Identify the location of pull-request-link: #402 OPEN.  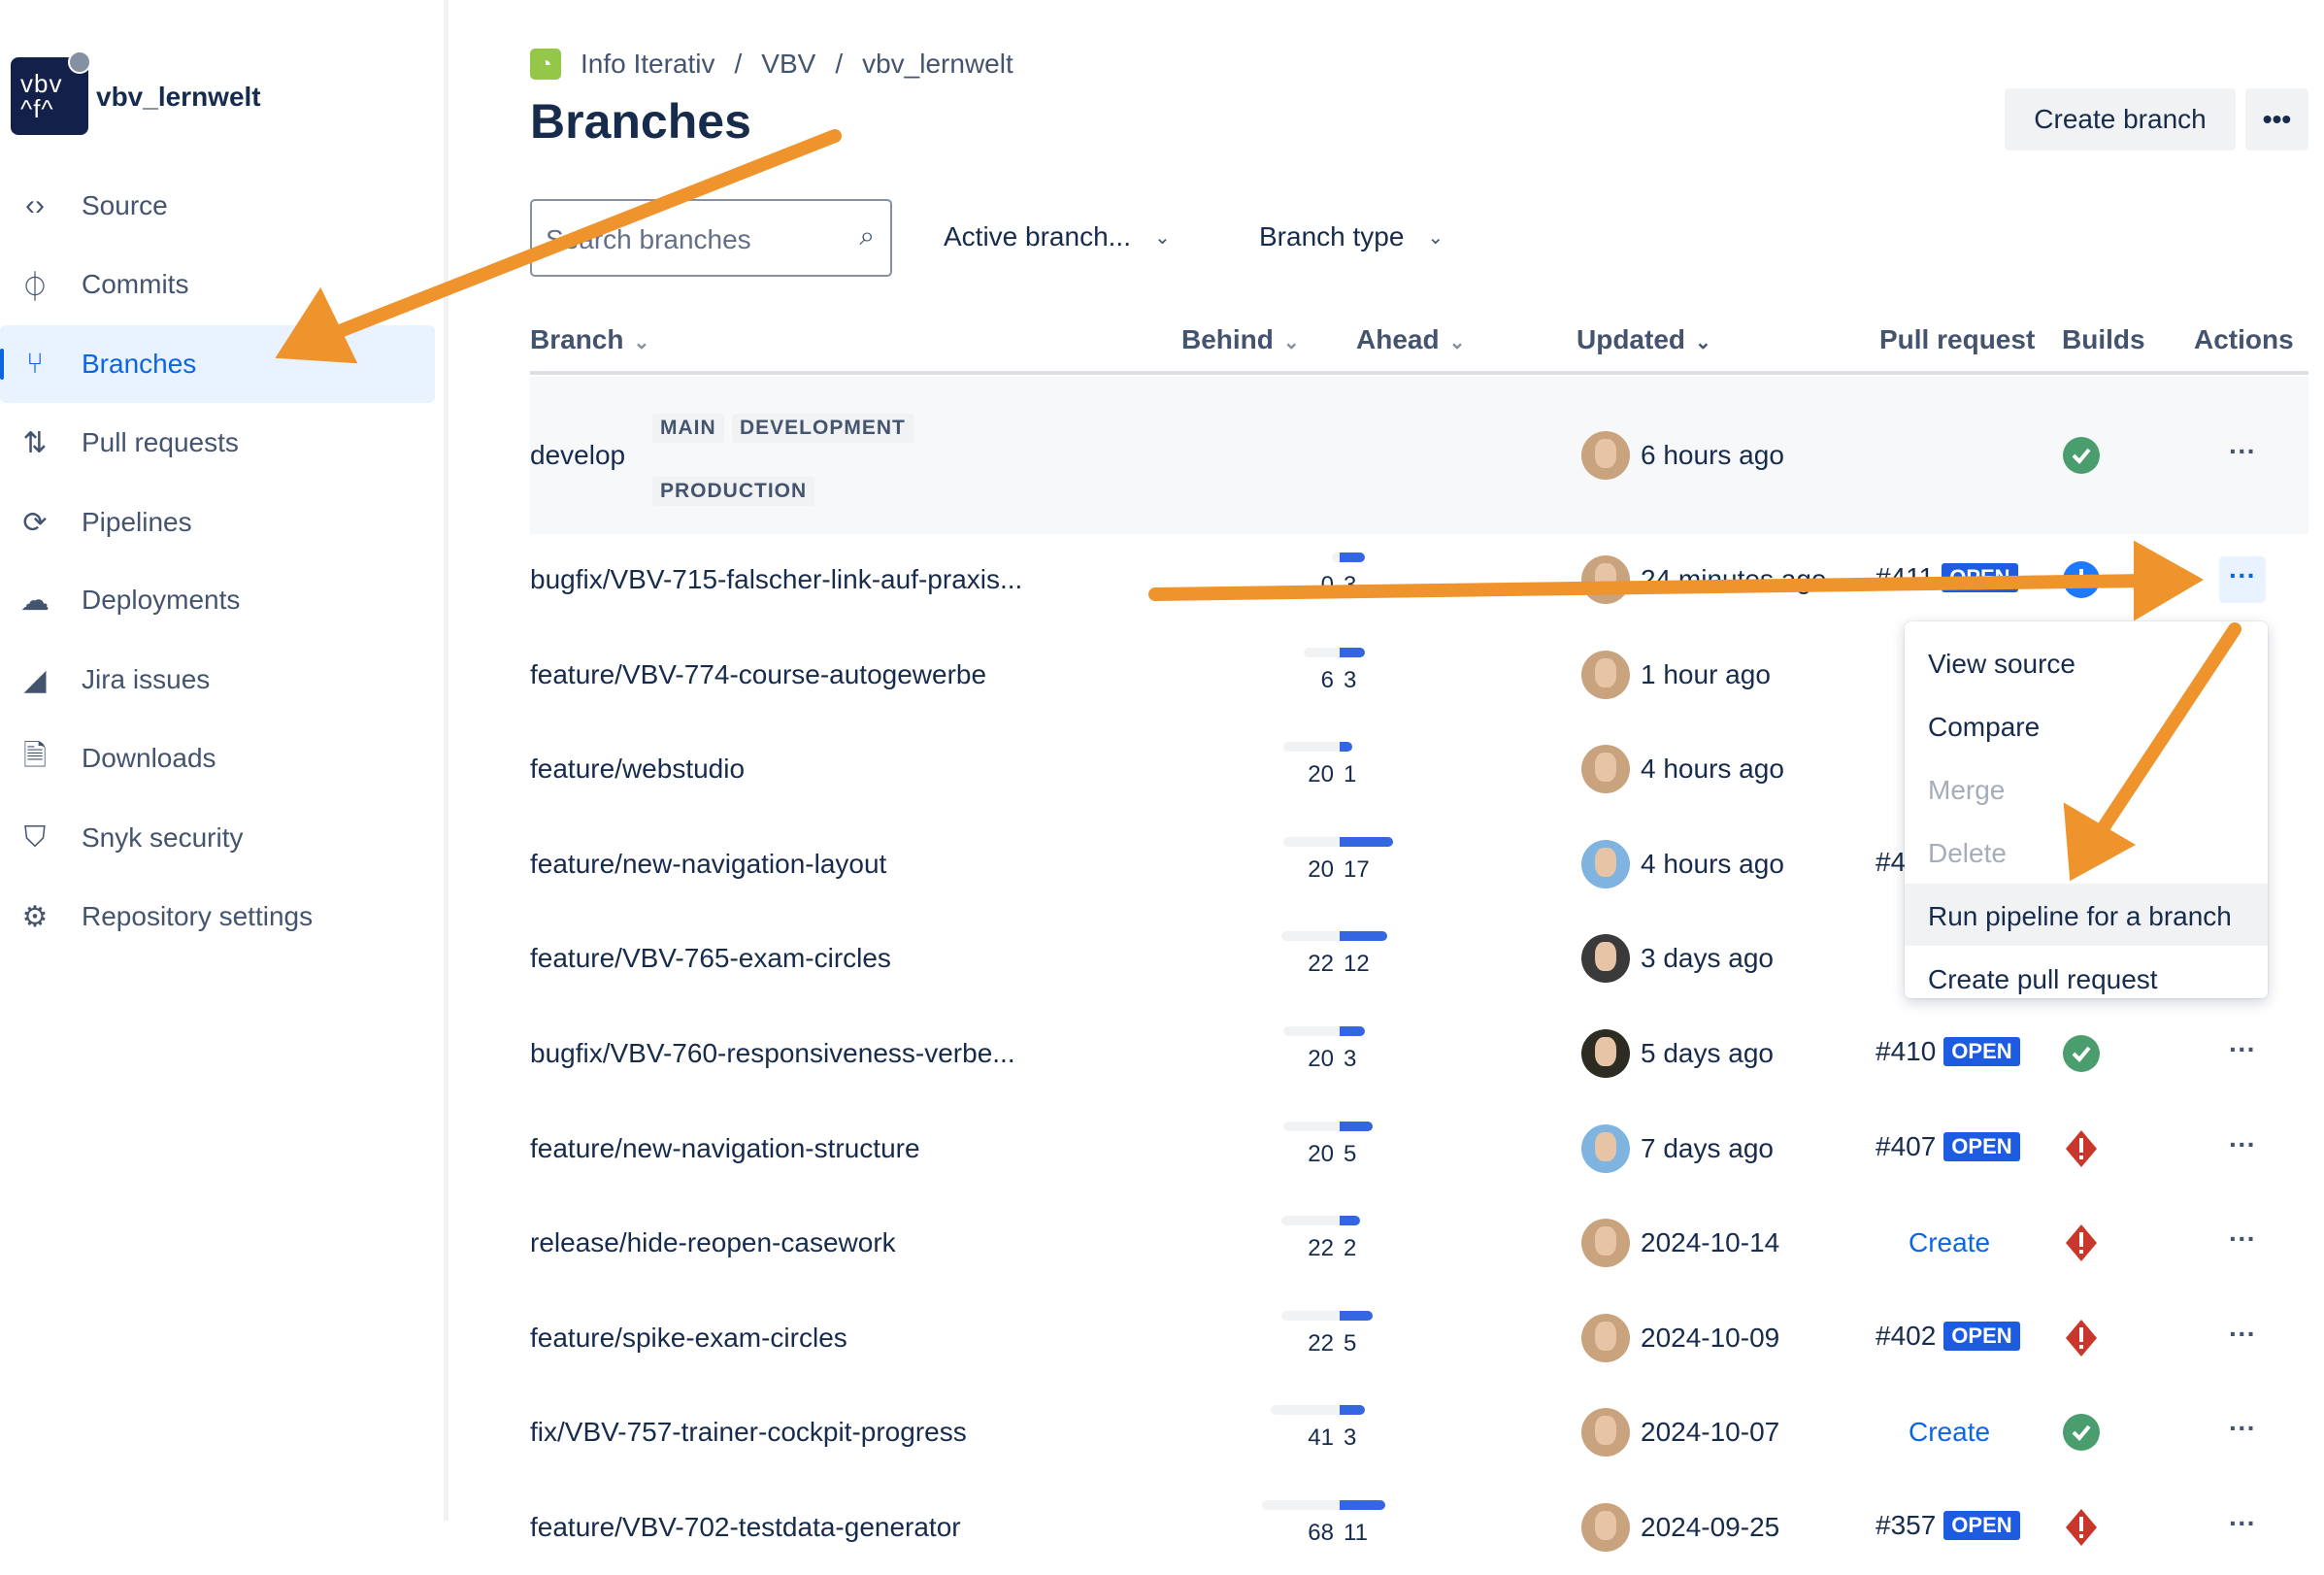
(1948, 1336).